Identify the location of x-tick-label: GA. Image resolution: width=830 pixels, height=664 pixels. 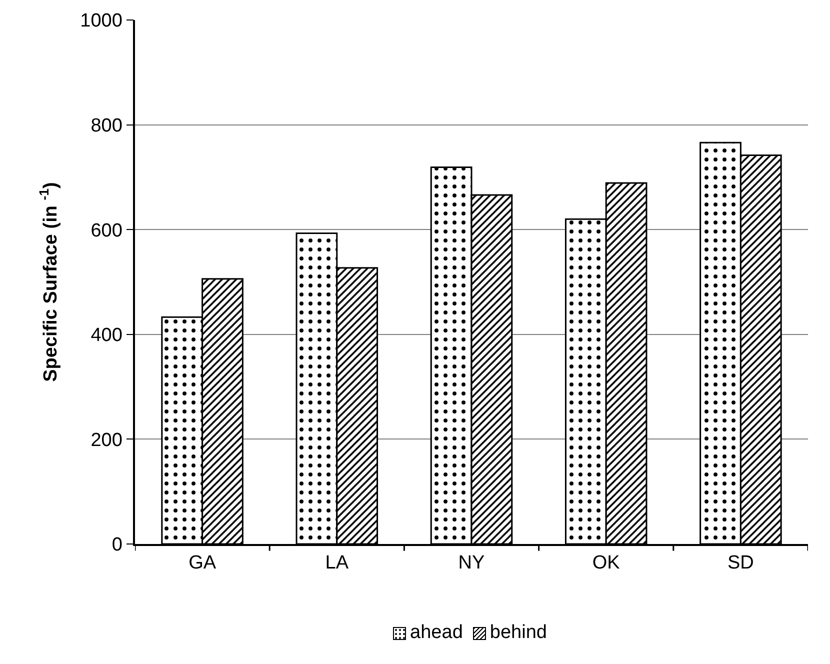
(202, 563).